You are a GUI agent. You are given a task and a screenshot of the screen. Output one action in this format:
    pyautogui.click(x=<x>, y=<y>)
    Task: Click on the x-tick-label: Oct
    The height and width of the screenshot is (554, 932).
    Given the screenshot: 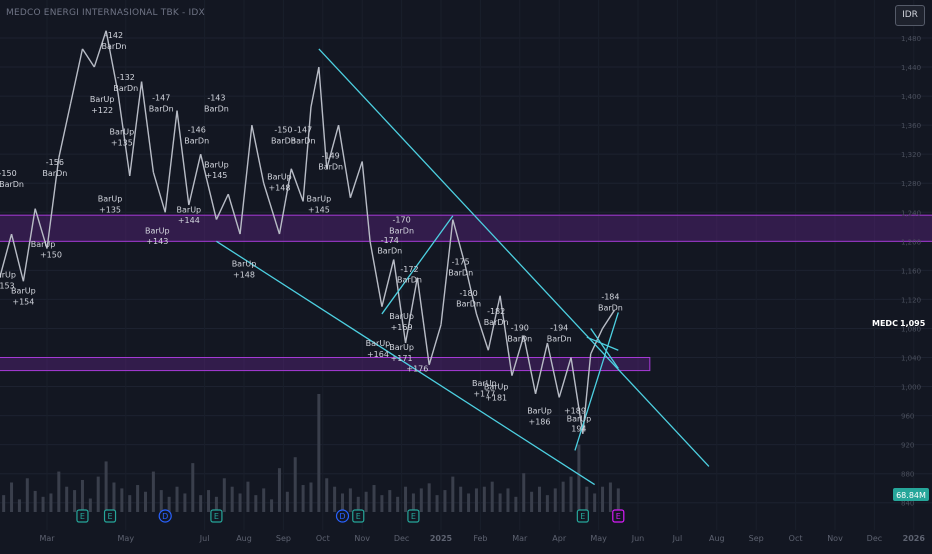 What is the action you would take?
    pyautogui.click(x=796, y=538)
    